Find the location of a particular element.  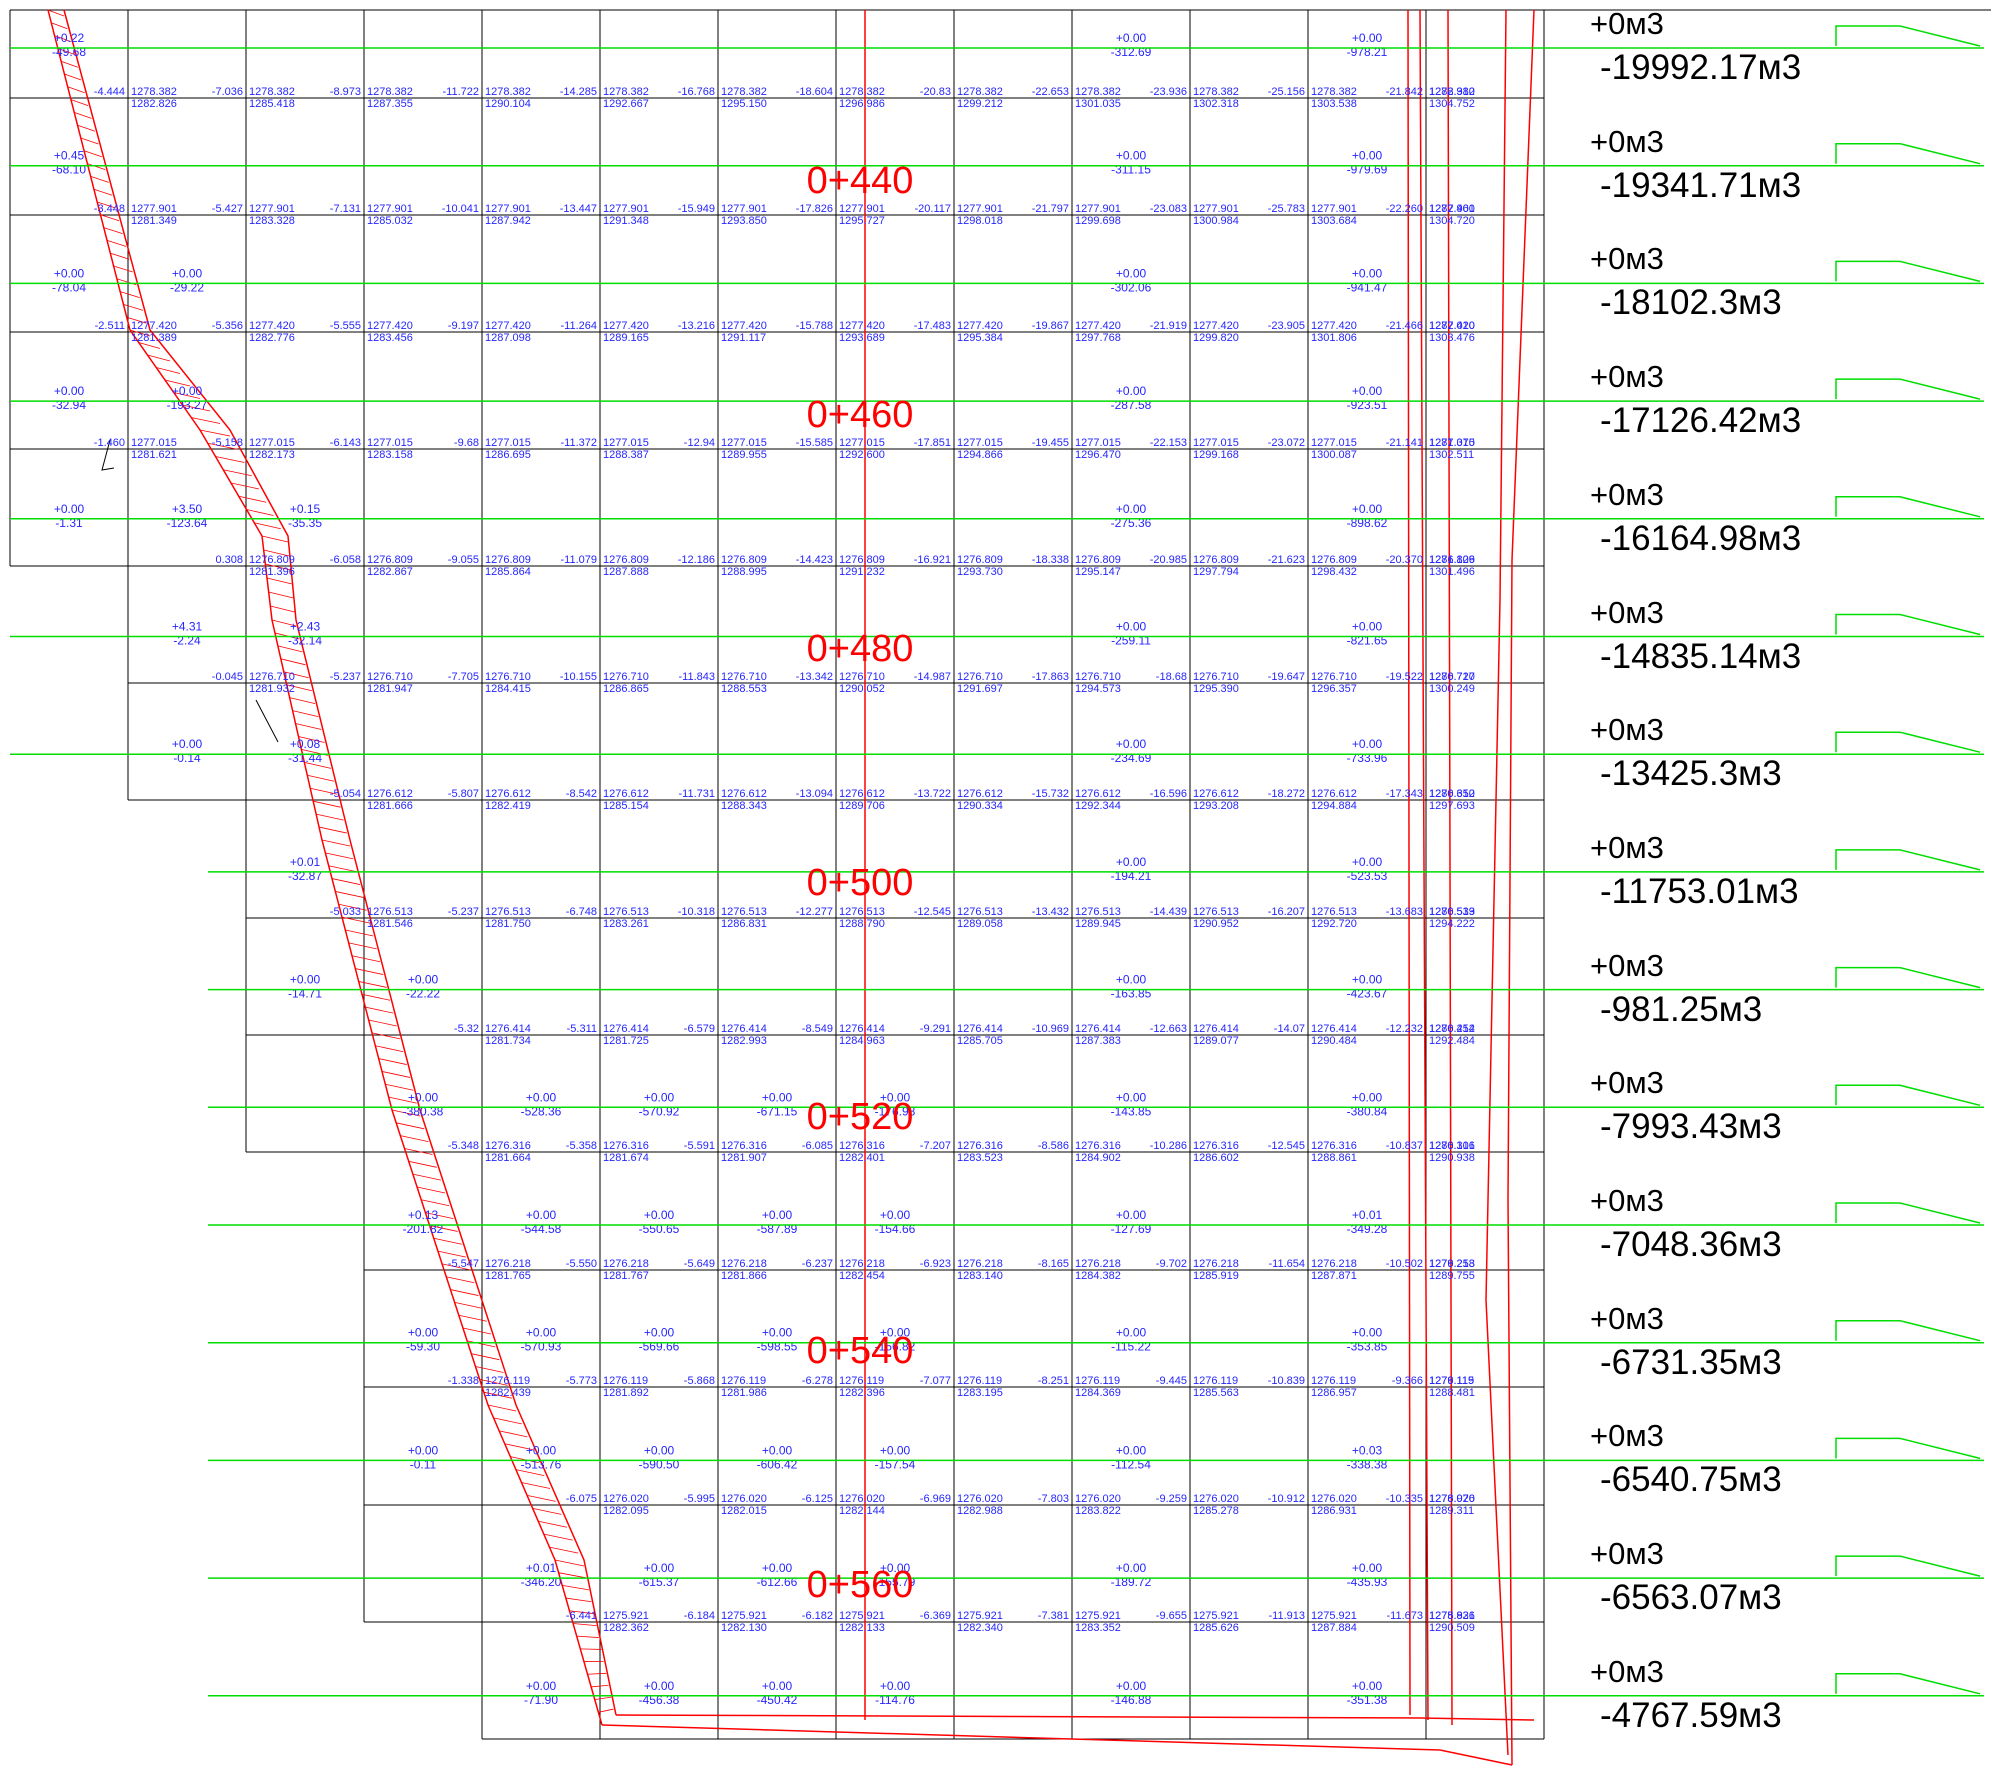

node-work-mark: -13.216 is located at coordinates (696, 326).